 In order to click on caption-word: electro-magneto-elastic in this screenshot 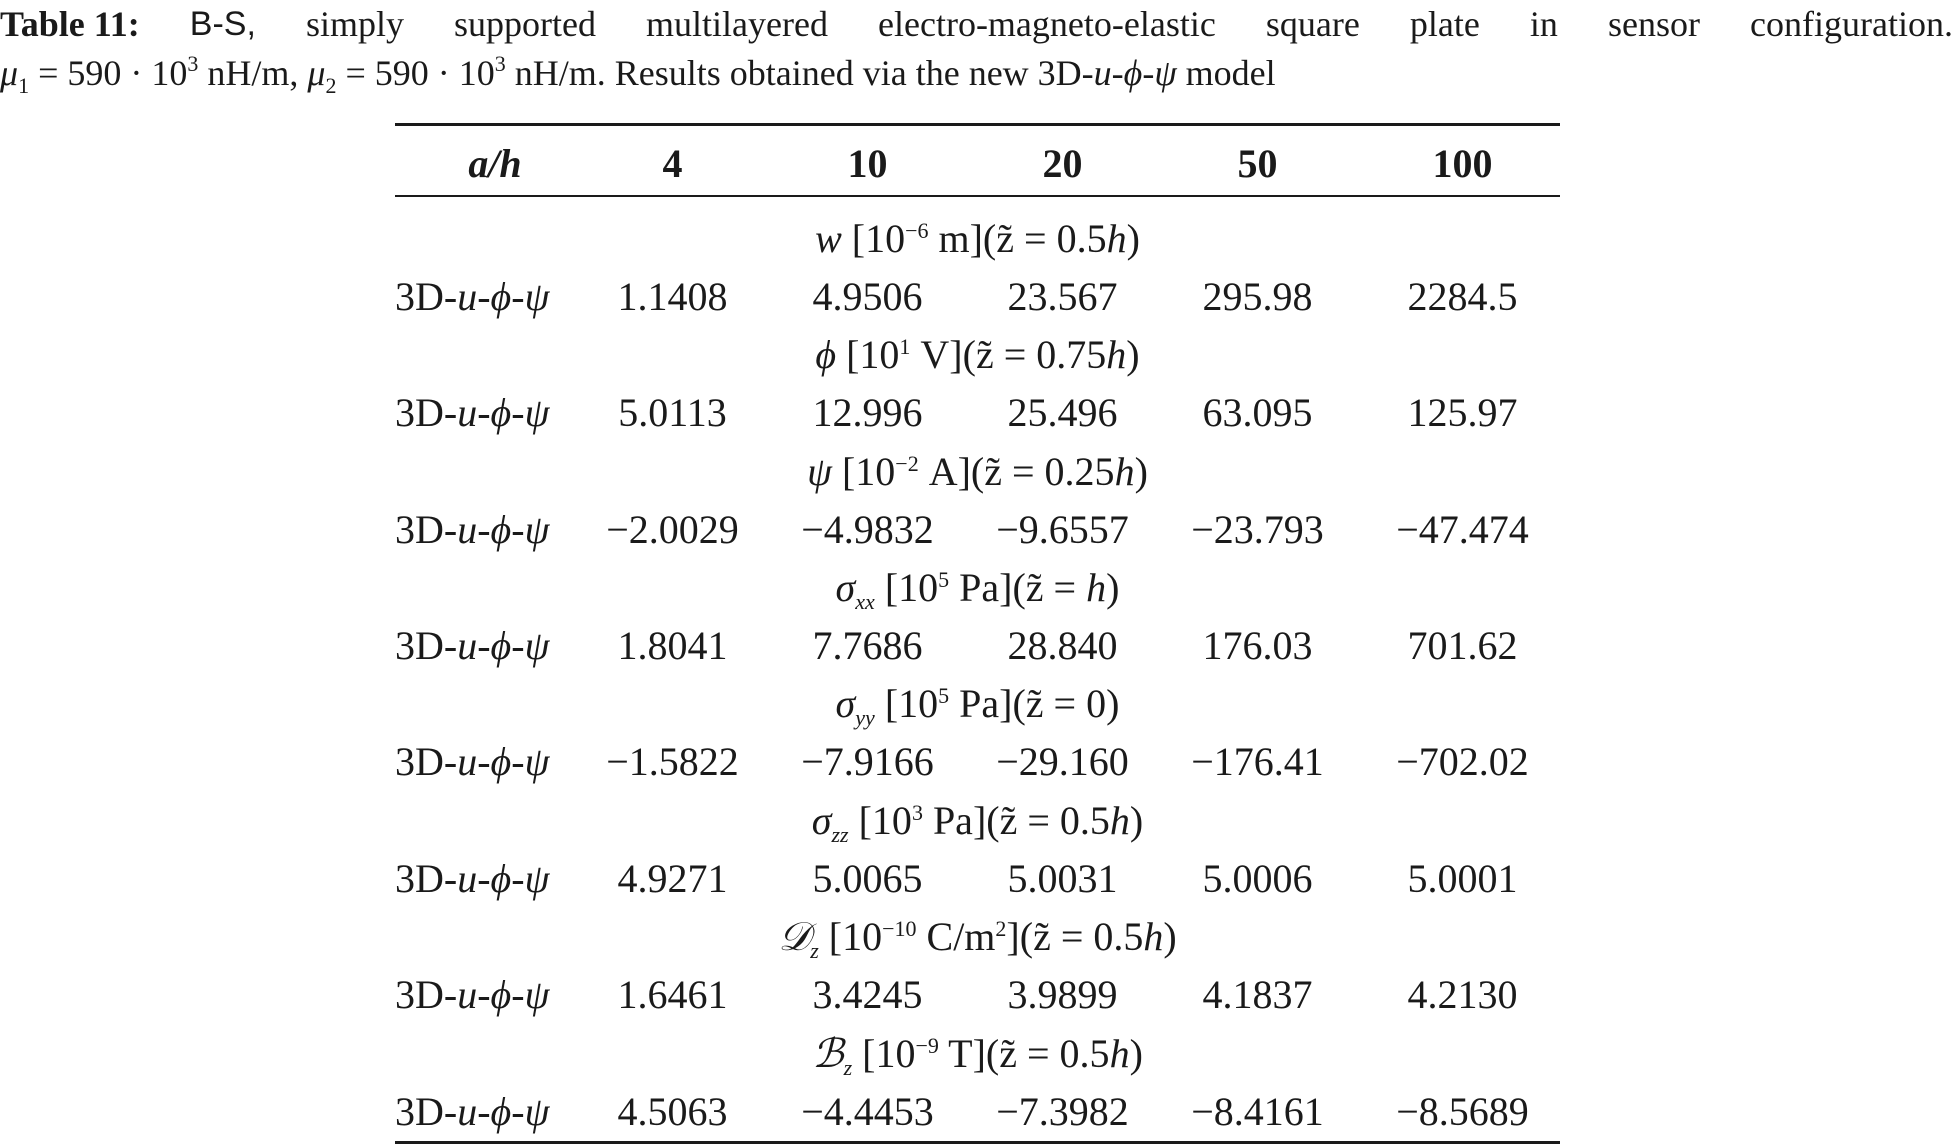, I will do `click(1047, 24)`.